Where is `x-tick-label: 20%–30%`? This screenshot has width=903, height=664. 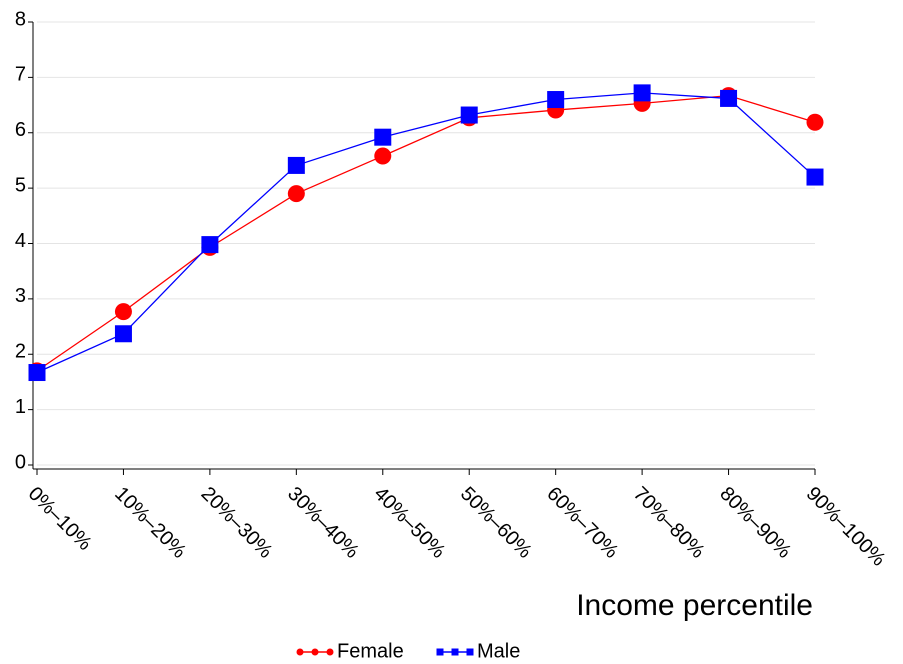 x-tick-label: 20%–30% is located at coordinates (237, 523).